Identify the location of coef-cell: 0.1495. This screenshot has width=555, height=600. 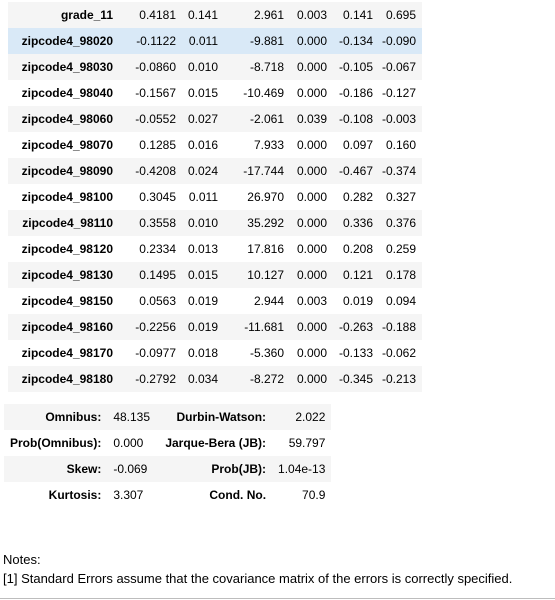
(152, 275).